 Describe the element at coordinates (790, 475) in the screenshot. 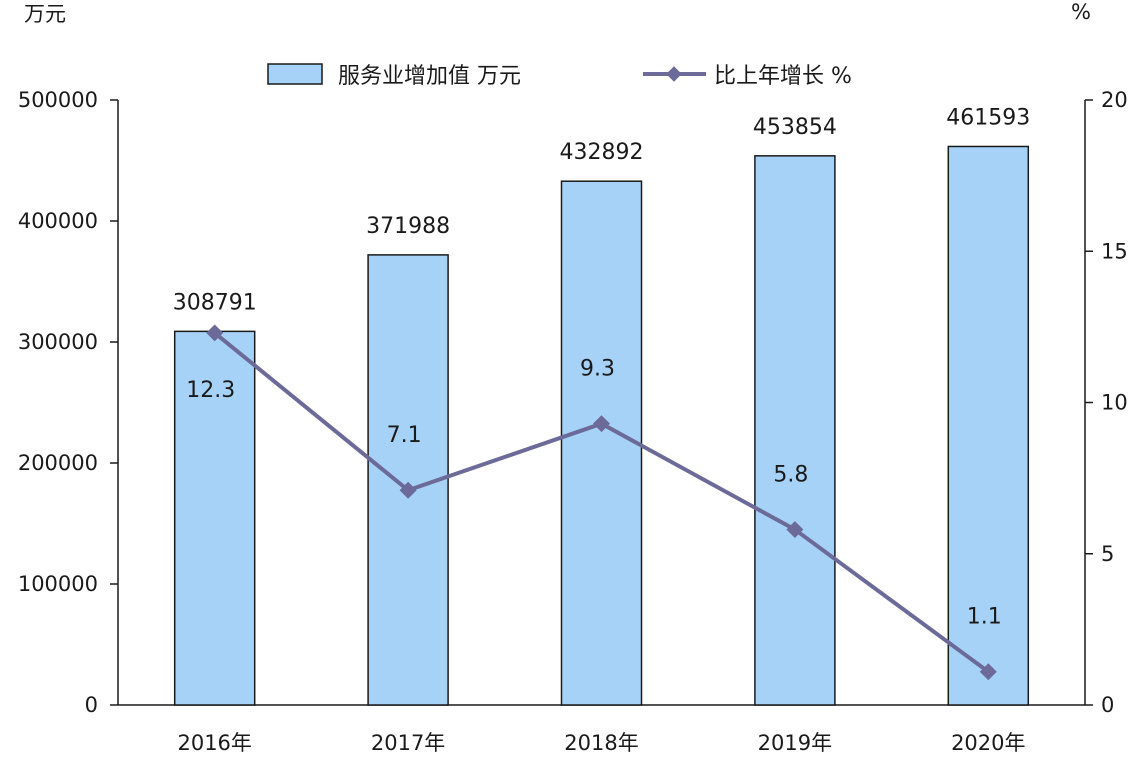

I see `line-value-label: 5.8` at that location.